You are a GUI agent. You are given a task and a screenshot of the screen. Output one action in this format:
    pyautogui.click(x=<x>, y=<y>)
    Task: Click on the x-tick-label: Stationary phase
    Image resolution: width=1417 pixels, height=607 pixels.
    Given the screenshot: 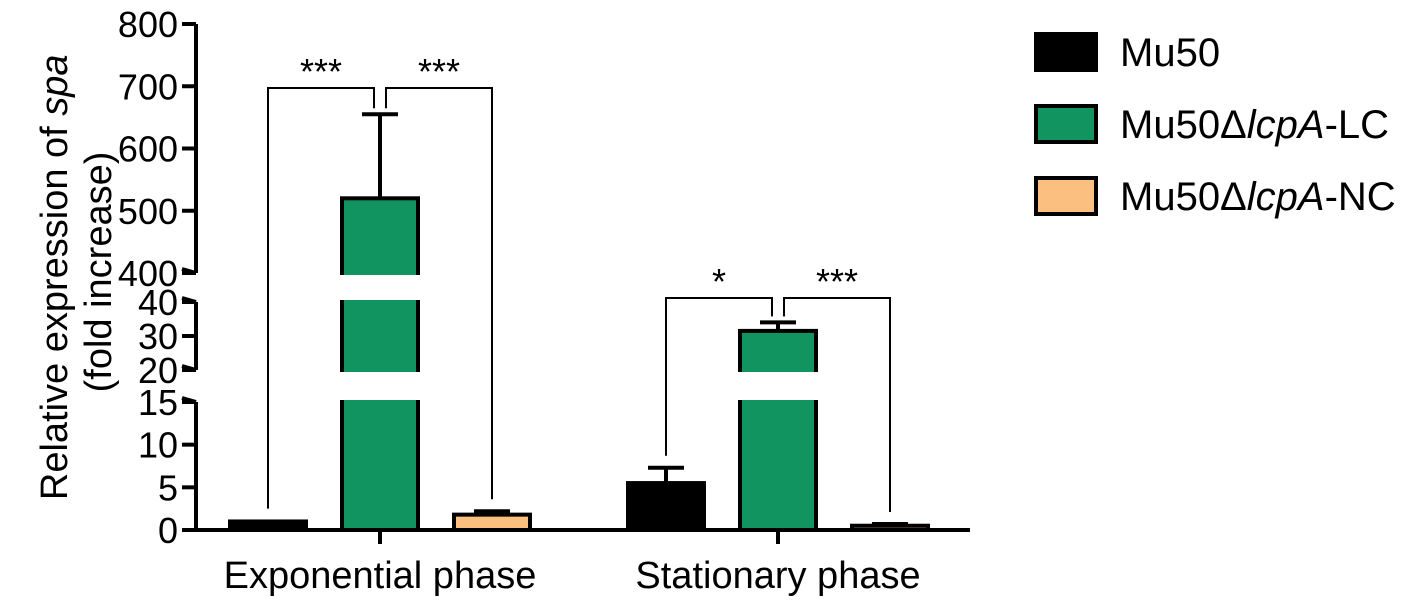 What is the action you would take?
    pyautogui.click(x=777, y=576)
    